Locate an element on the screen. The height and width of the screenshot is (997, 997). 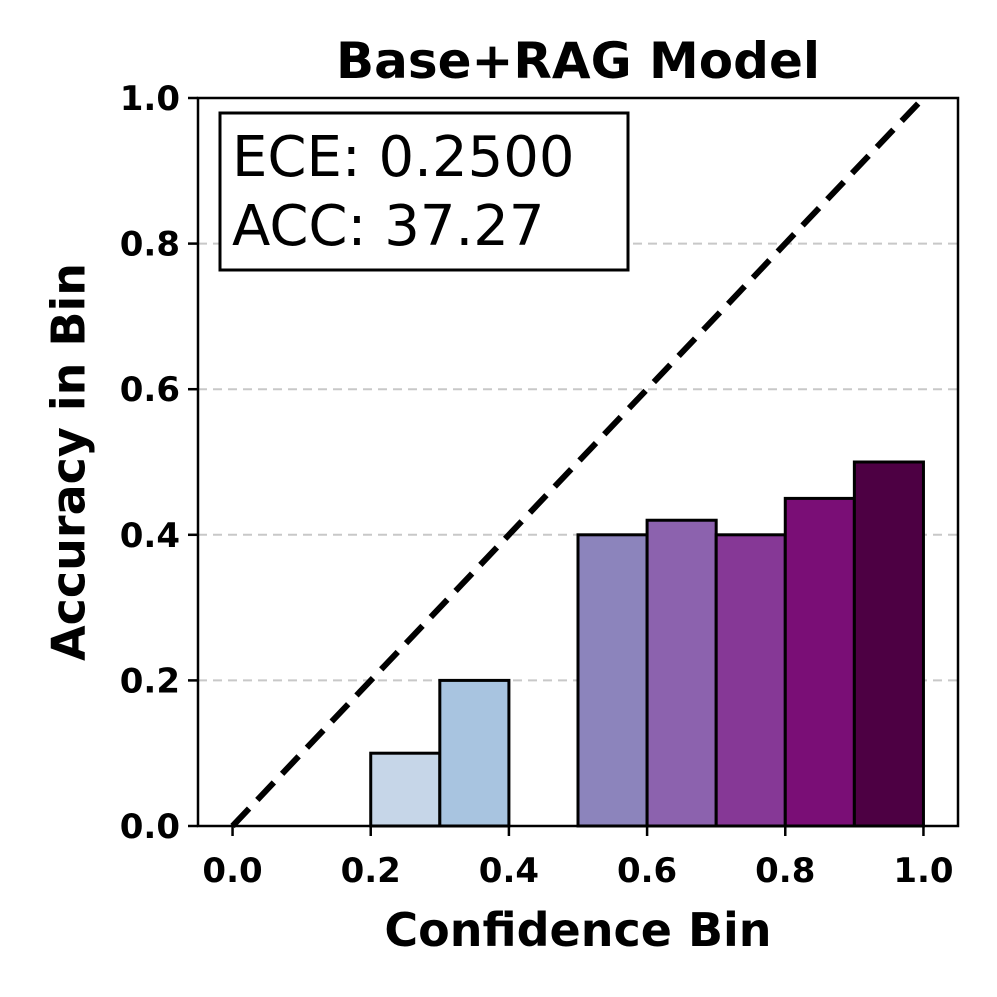
y-tick-label-5: 1.0 is located at coordinates (150, 99).